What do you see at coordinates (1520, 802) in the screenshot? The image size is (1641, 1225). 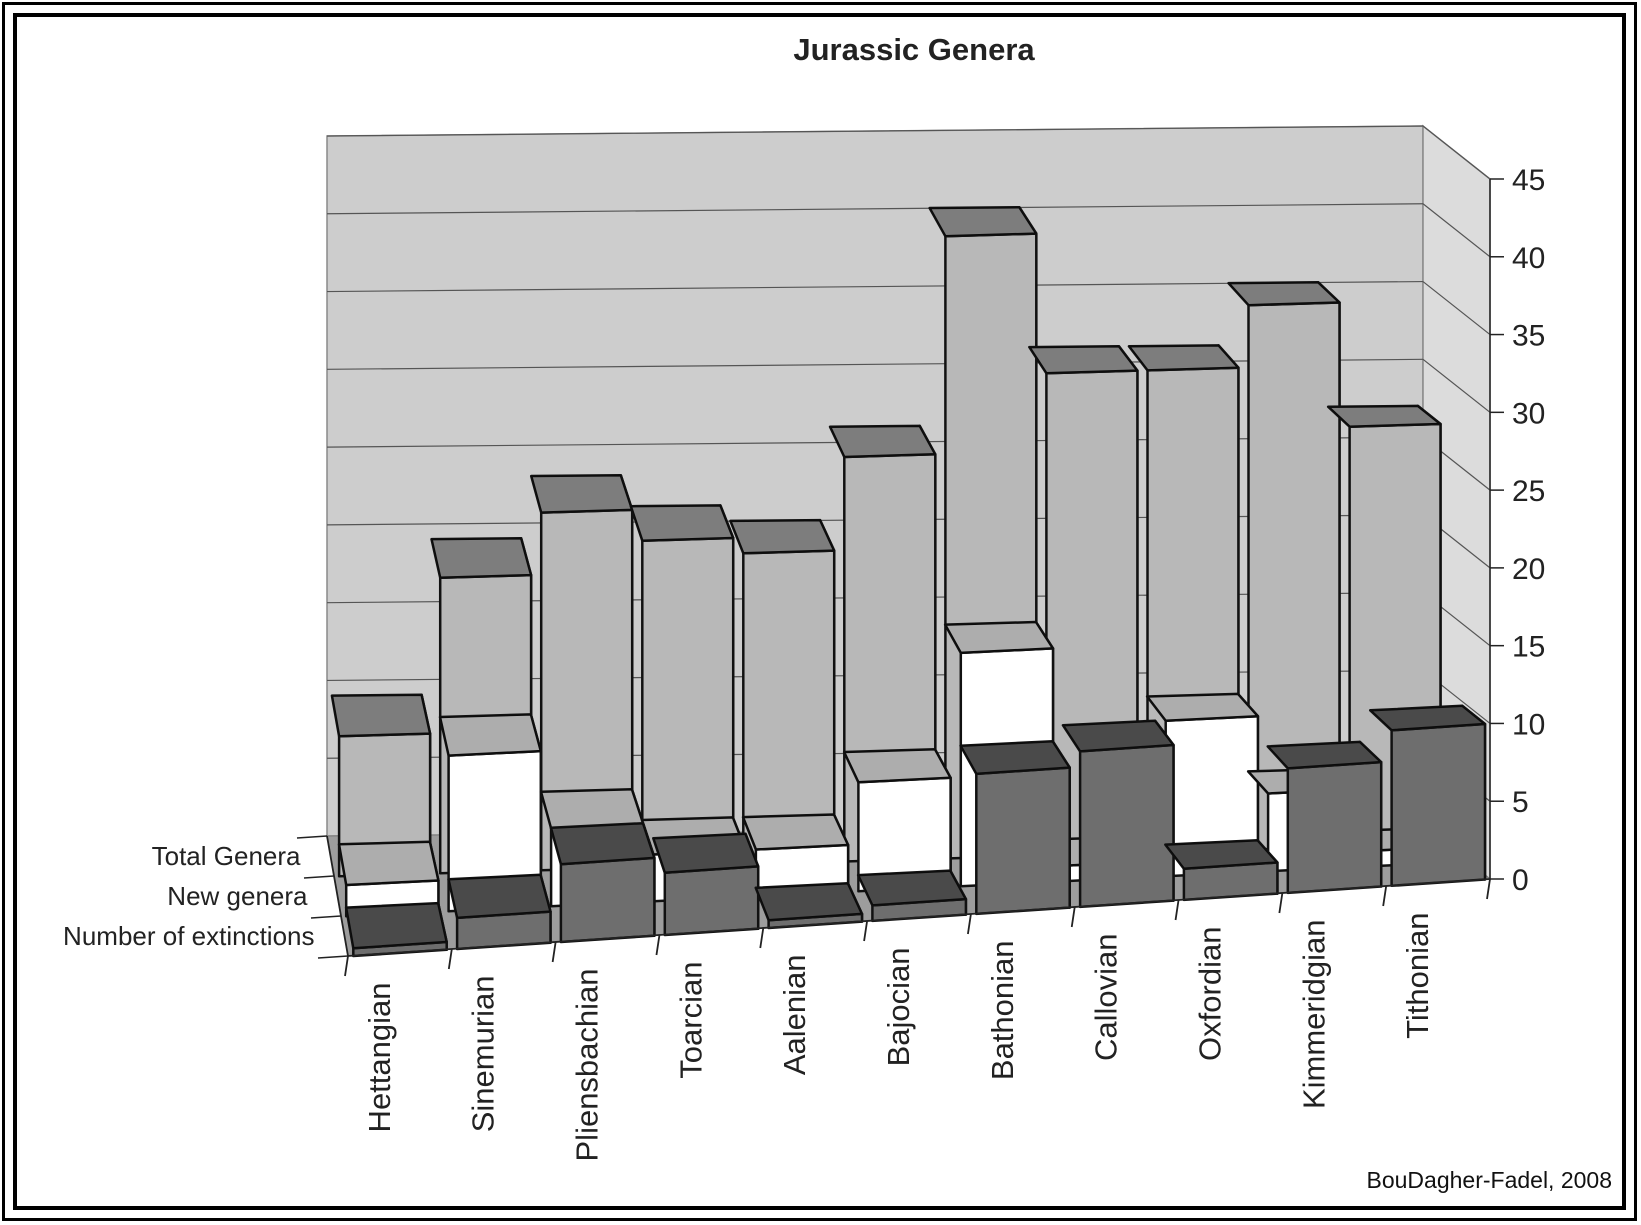 I see `y-tick-label: 5` at bounding box center [1520, 802].